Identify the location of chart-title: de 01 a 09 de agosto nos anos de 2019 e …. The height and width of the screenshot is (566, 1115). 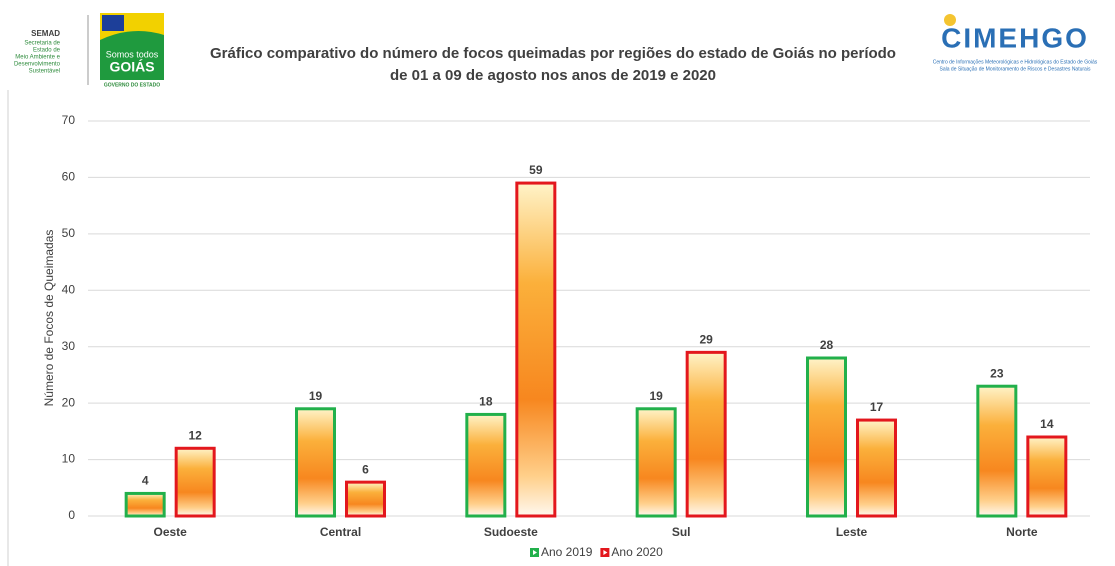
(553, 75).